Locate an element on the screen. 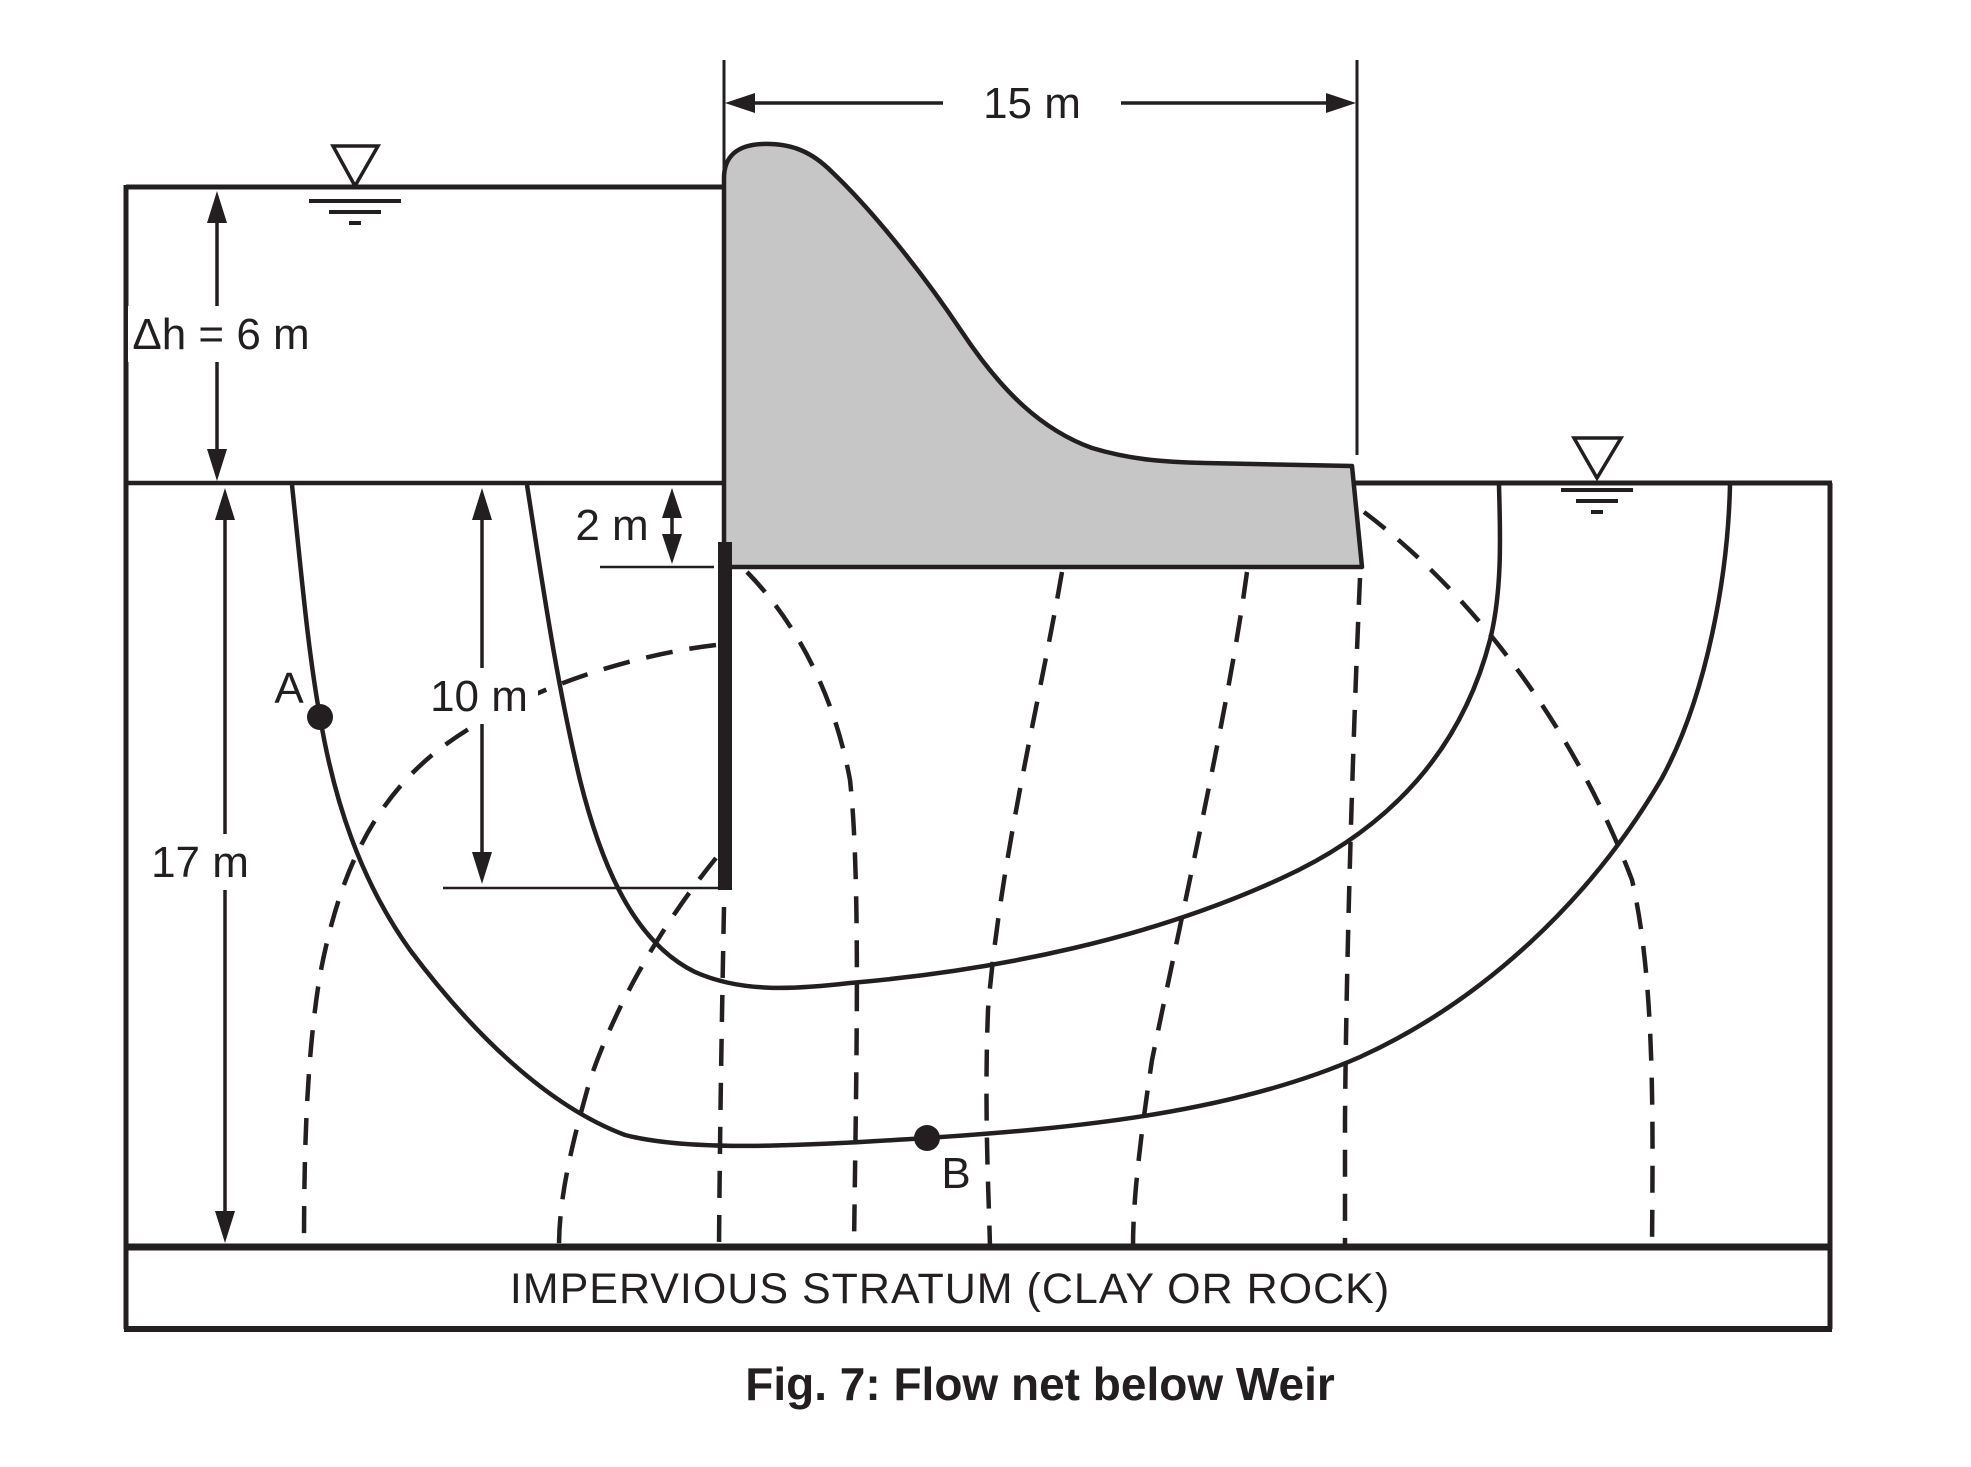  downstream-water-level-icon is located at coordinates (1597, 475).